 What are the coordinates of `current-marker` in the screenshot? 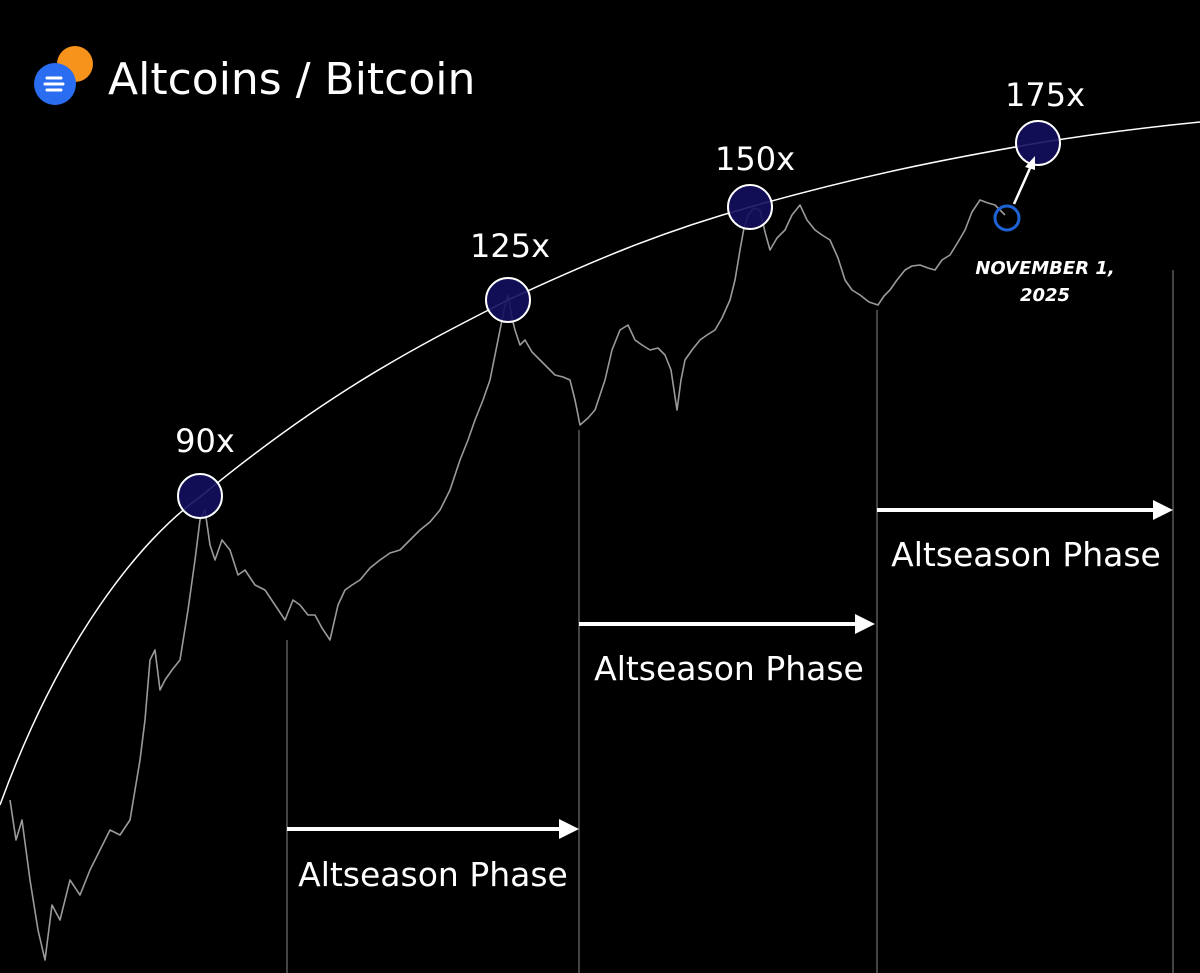 It's located at (1007, 218).